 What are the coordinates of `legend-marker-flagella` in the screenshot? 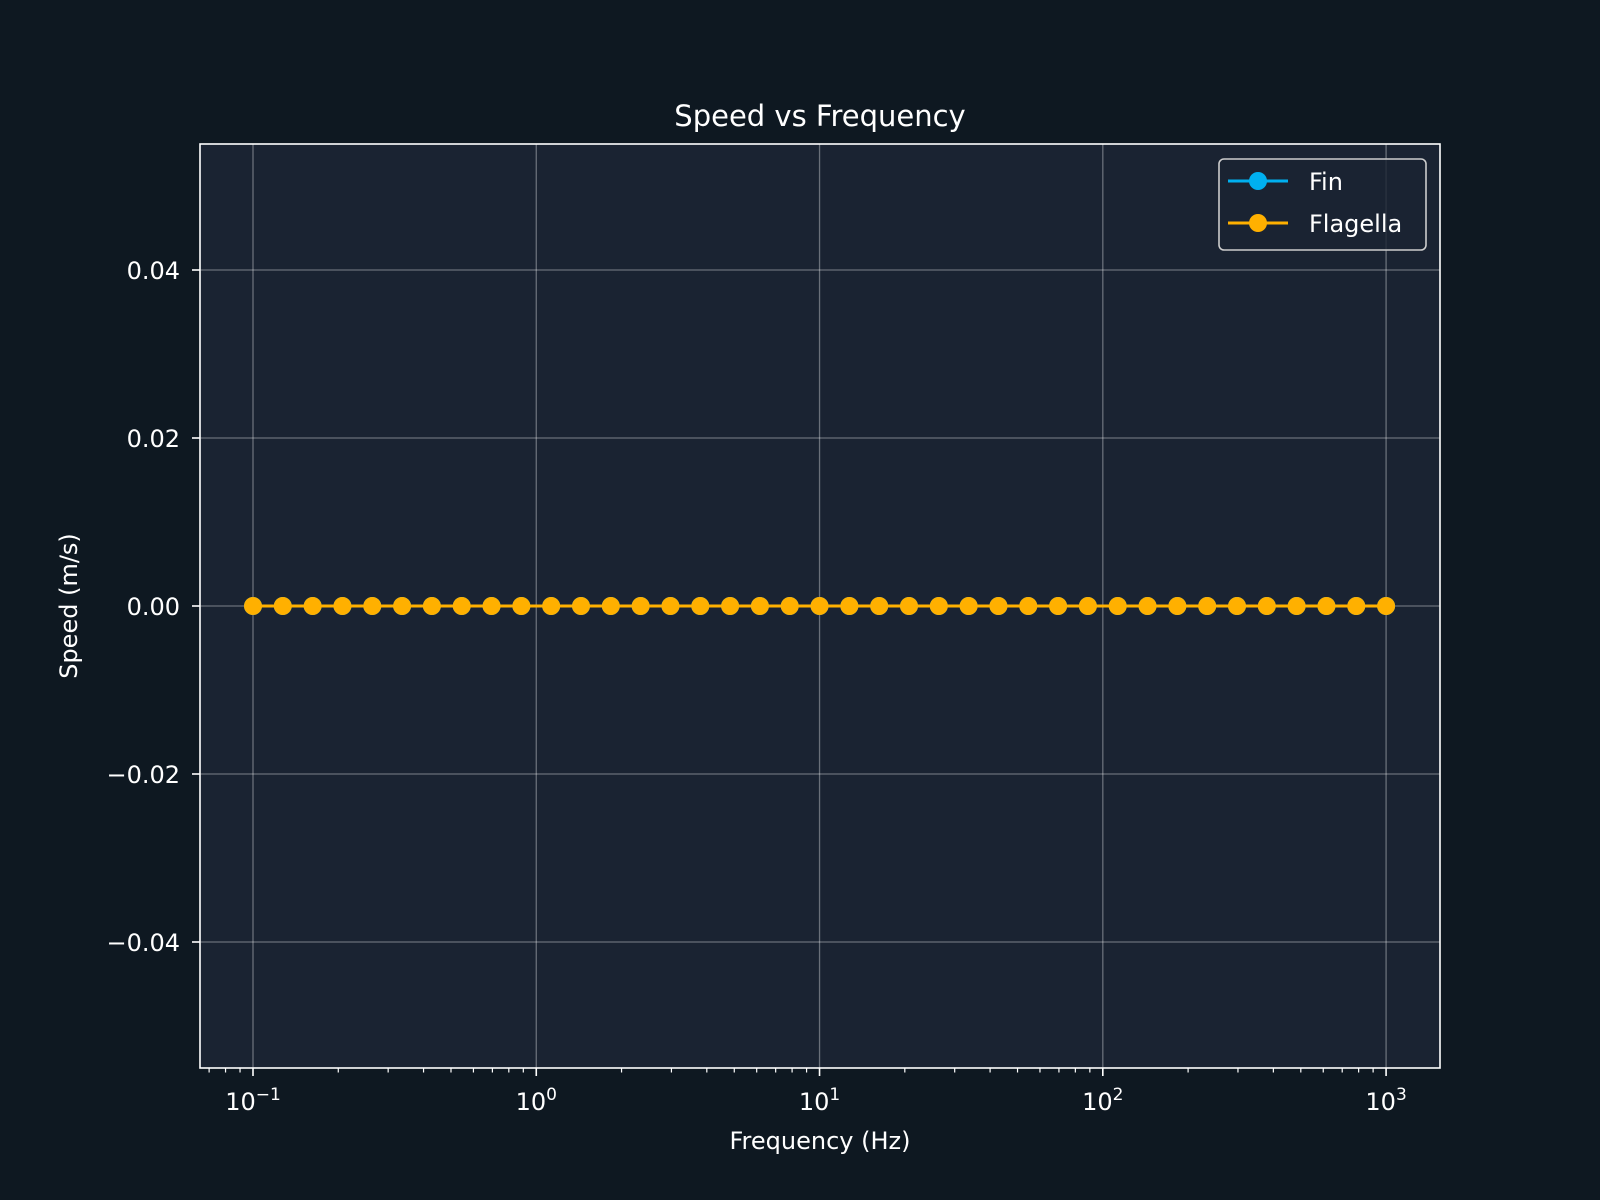 It's located at (1258, 223).